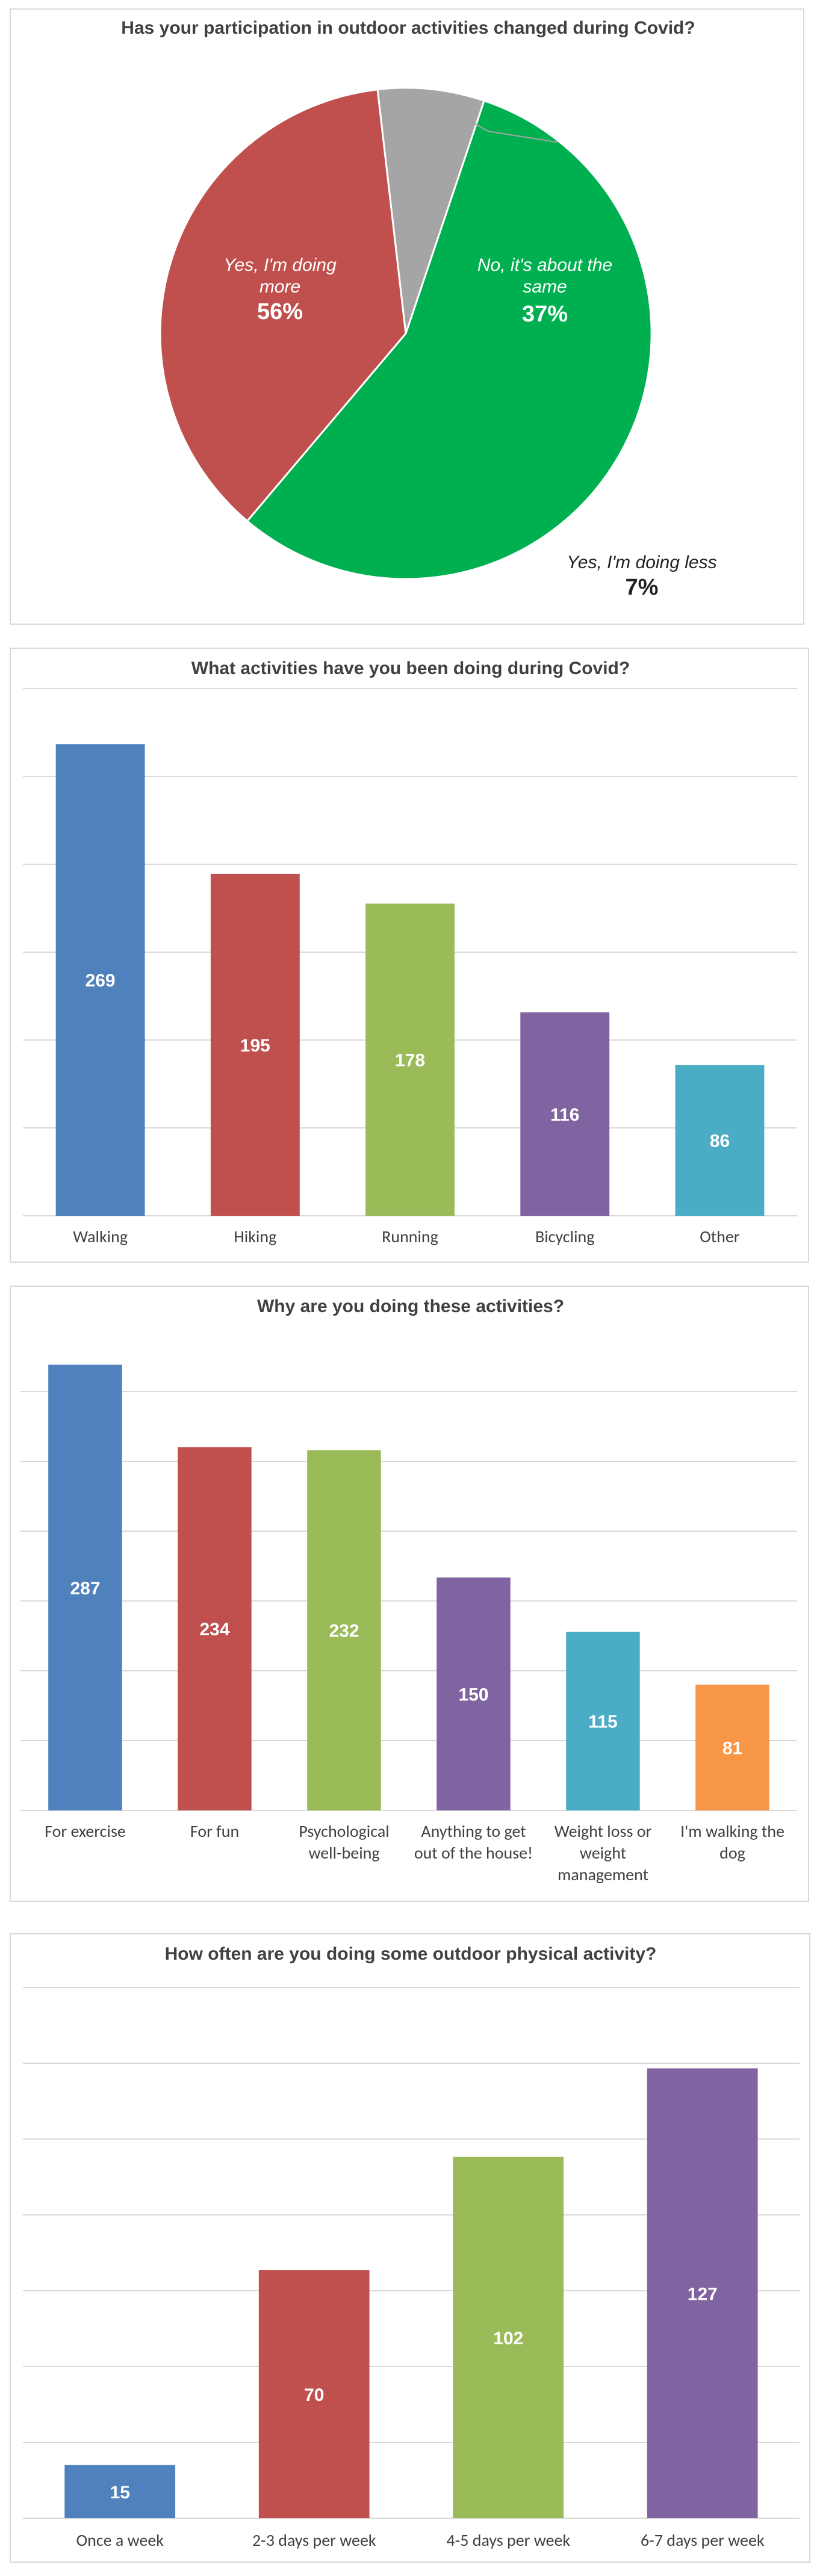  What do you see at coordinates (508, 2540) in the screenshot?
I see `category-label: 4-5 days per week` at bounding box center [508, 2540].